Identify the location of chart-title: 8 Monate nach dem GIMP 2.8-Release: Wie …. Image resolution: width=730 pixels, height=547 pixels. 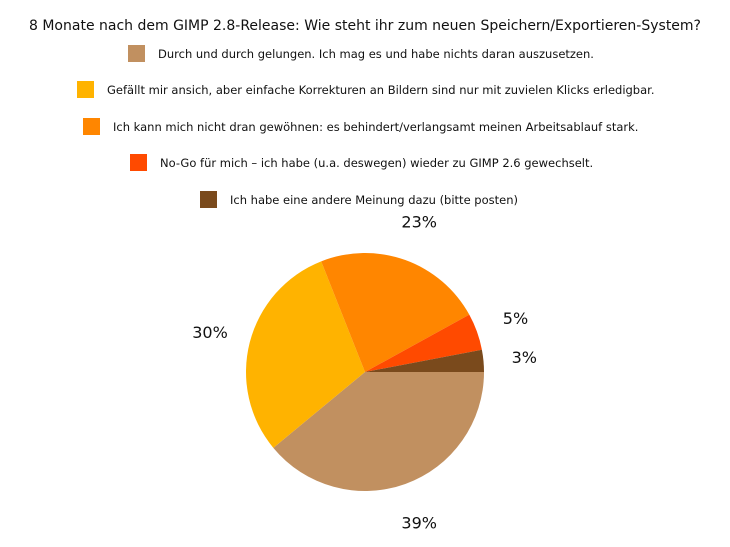
(365, 26).